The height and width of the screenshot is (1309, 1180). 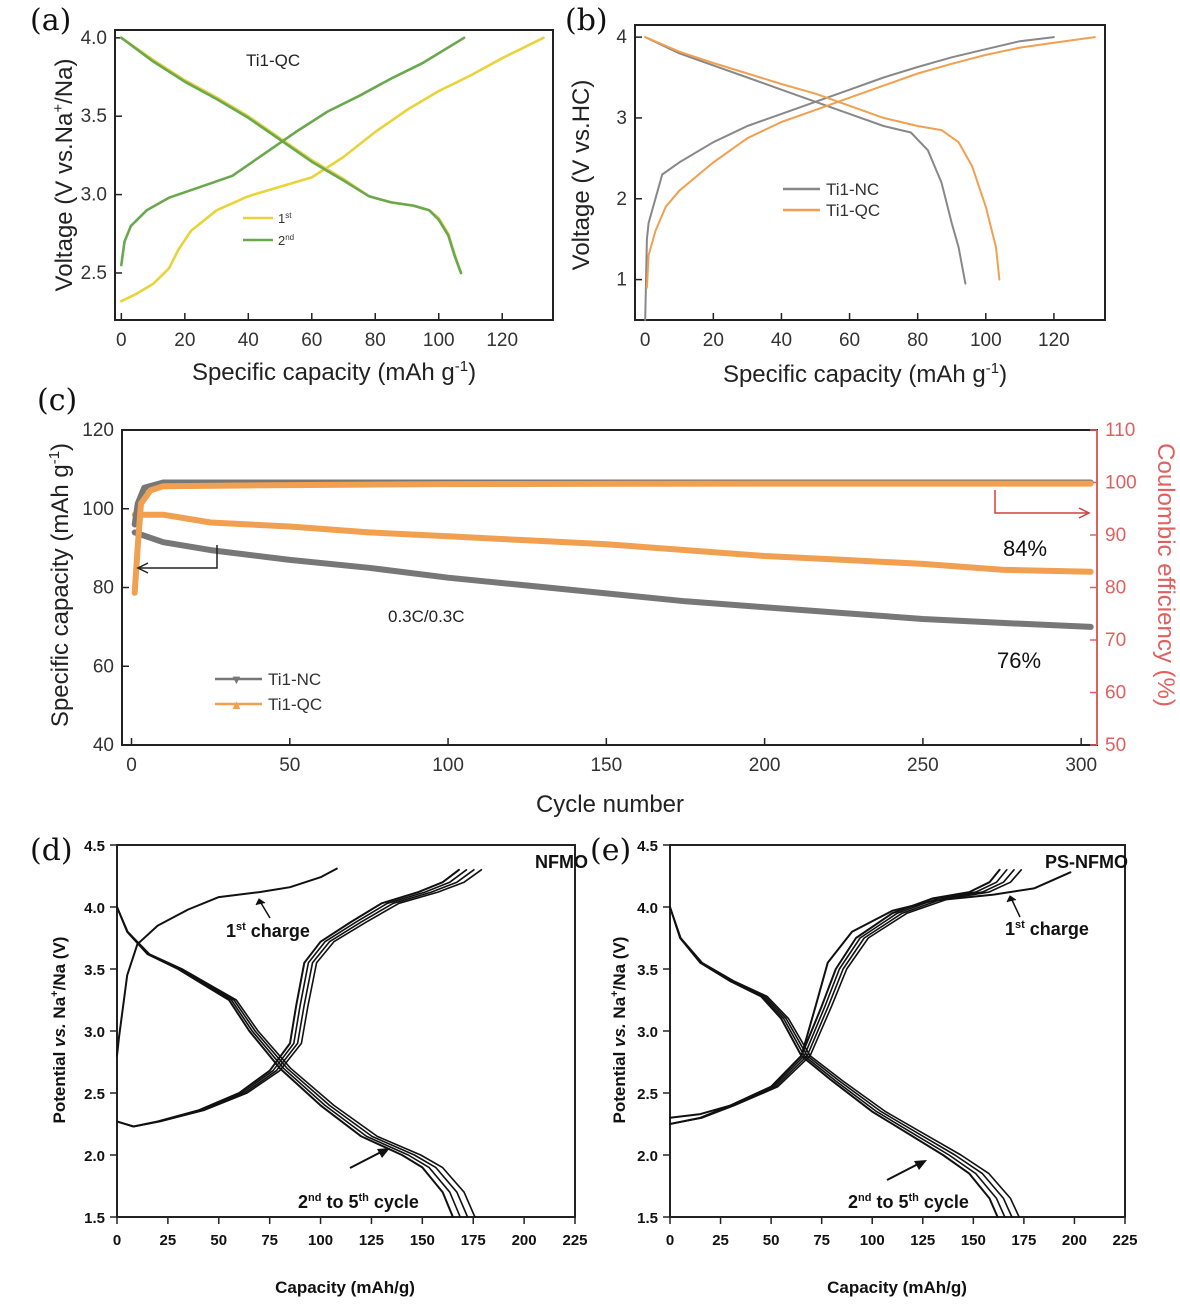 I want to click on panel-d-cycles-arrowhead, so click(x=383, y=1153).